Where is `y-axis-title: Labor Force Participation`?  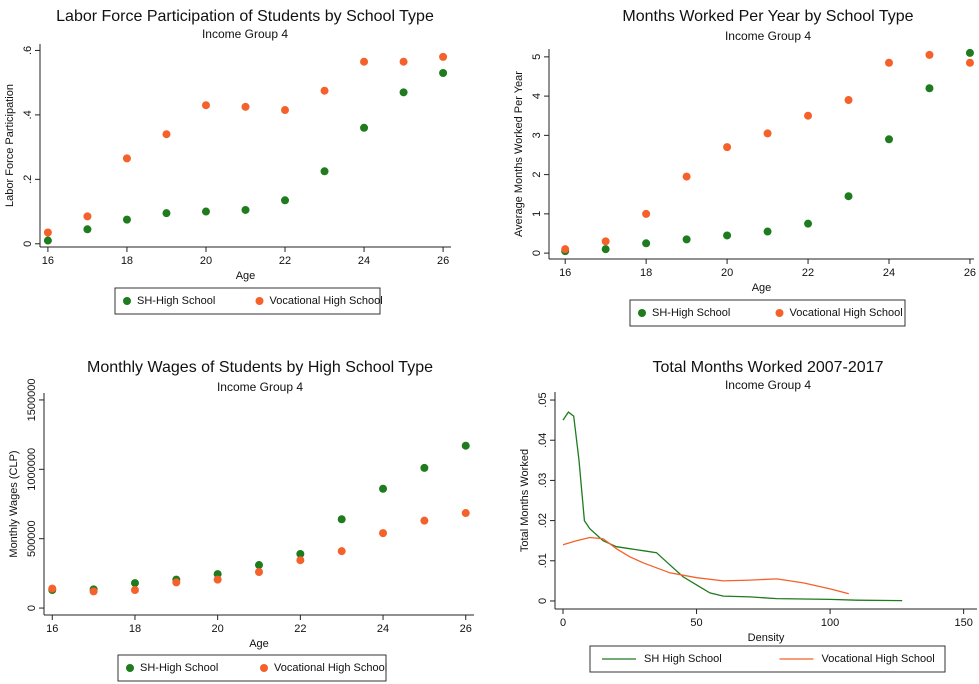 y-axis-title: Labor Force Participation is located at coordinates (10, 145).